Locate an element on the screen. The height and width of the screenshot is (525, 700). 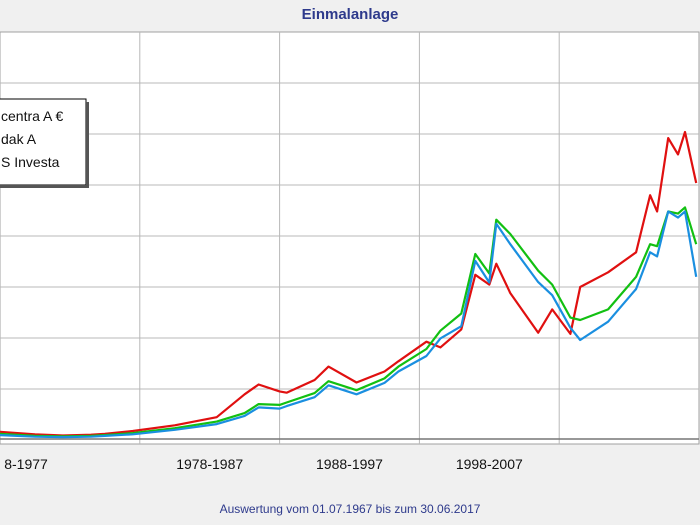
x-tick-label: 8-1977 is located at coordinates (26, 464).